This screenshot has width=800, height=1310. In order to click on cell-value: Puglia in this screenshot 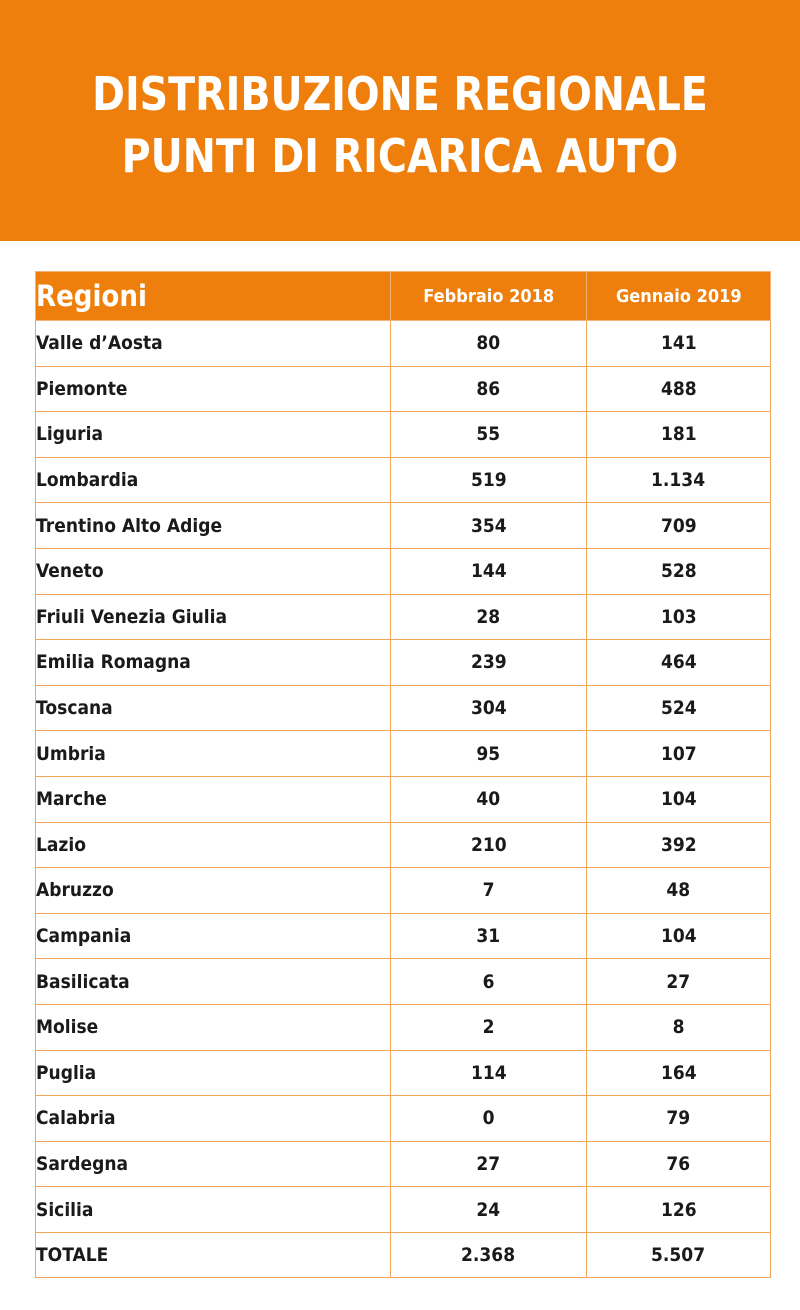, I will do `click(66, 1072)`.